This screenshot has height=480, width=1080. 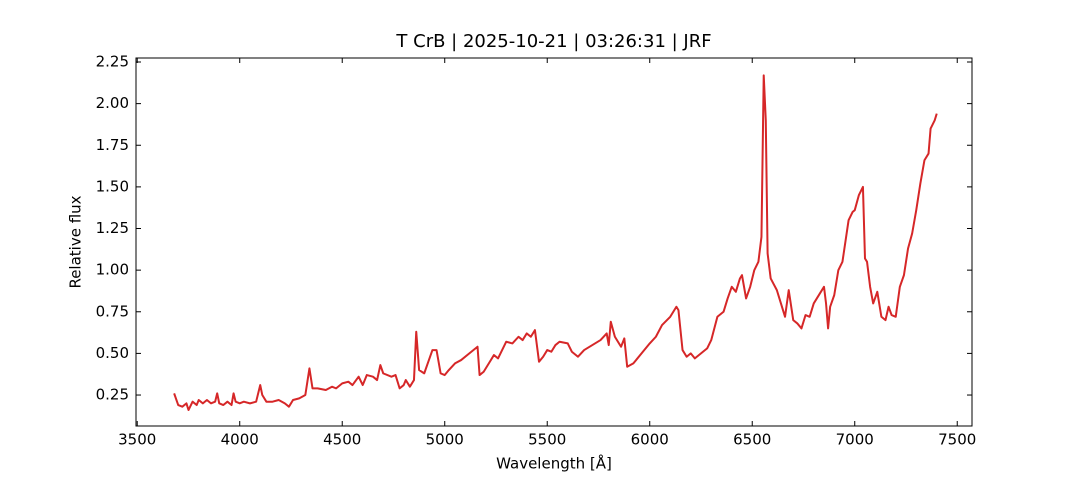 What do you see at coordinates (445, 440) in the screenshot?
I see `x-tick-label: 5000` at bounding box center [445, 440].